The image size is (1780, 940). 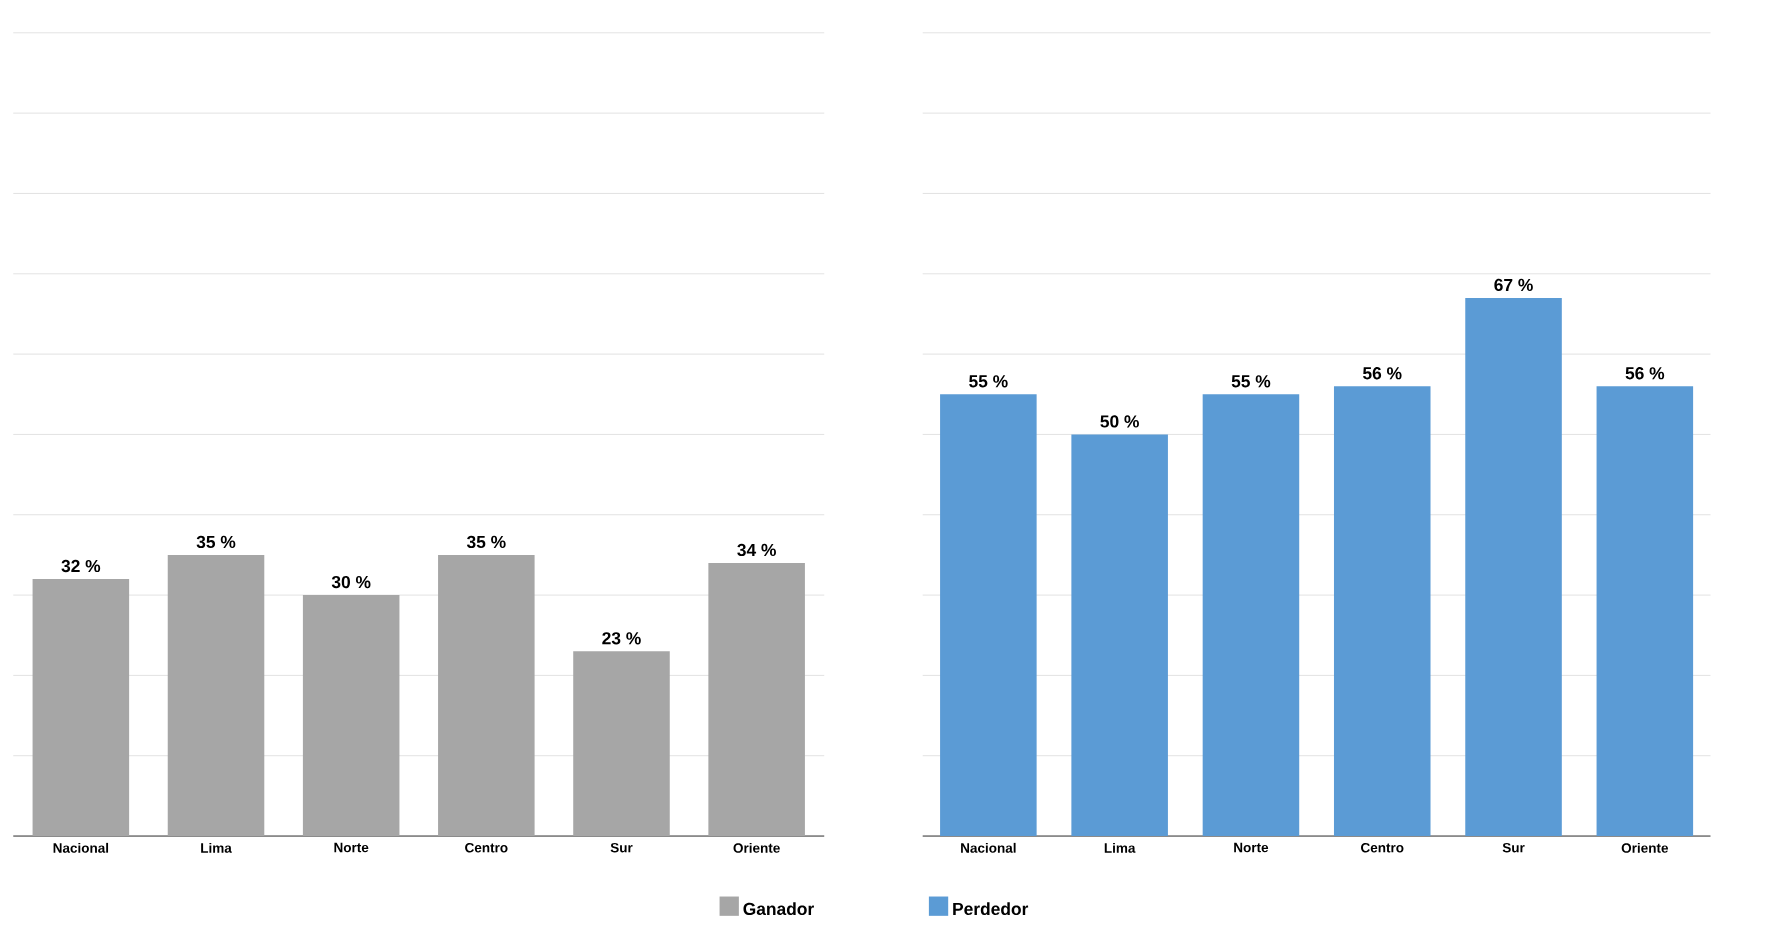 I want to click on data-label: 34 %, so click(x=756, y=549).